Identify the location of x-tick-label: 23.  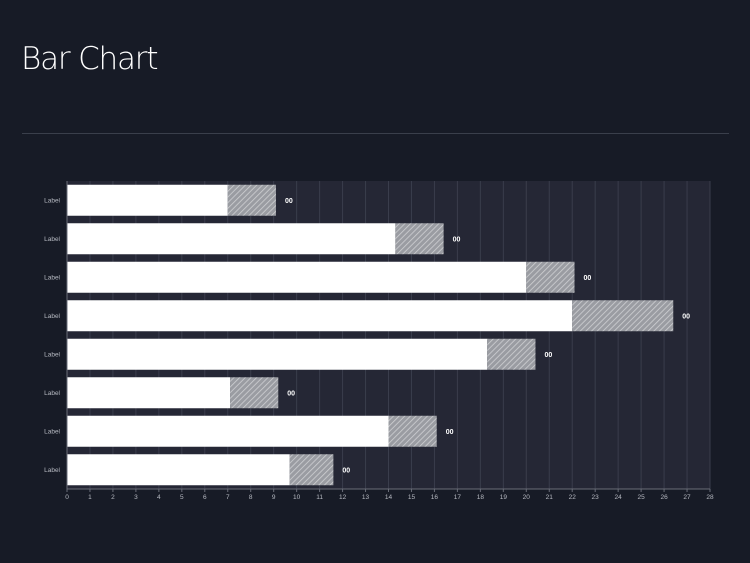
(596, 497).